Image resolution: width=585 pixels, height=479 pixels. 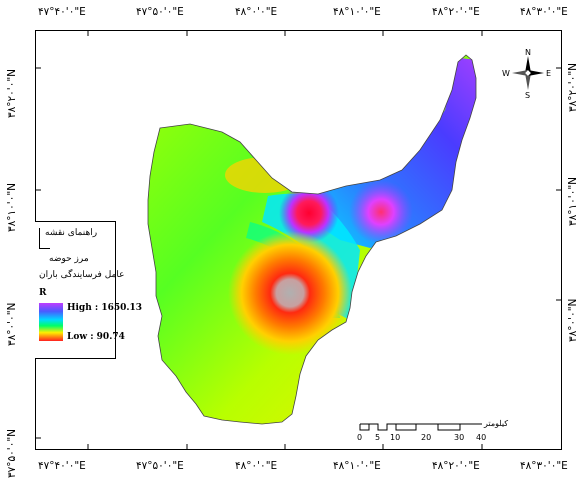 I want to click on coord-bottom-6: ۴۸°۳۰'۰"E, so click(x=544, y=466).